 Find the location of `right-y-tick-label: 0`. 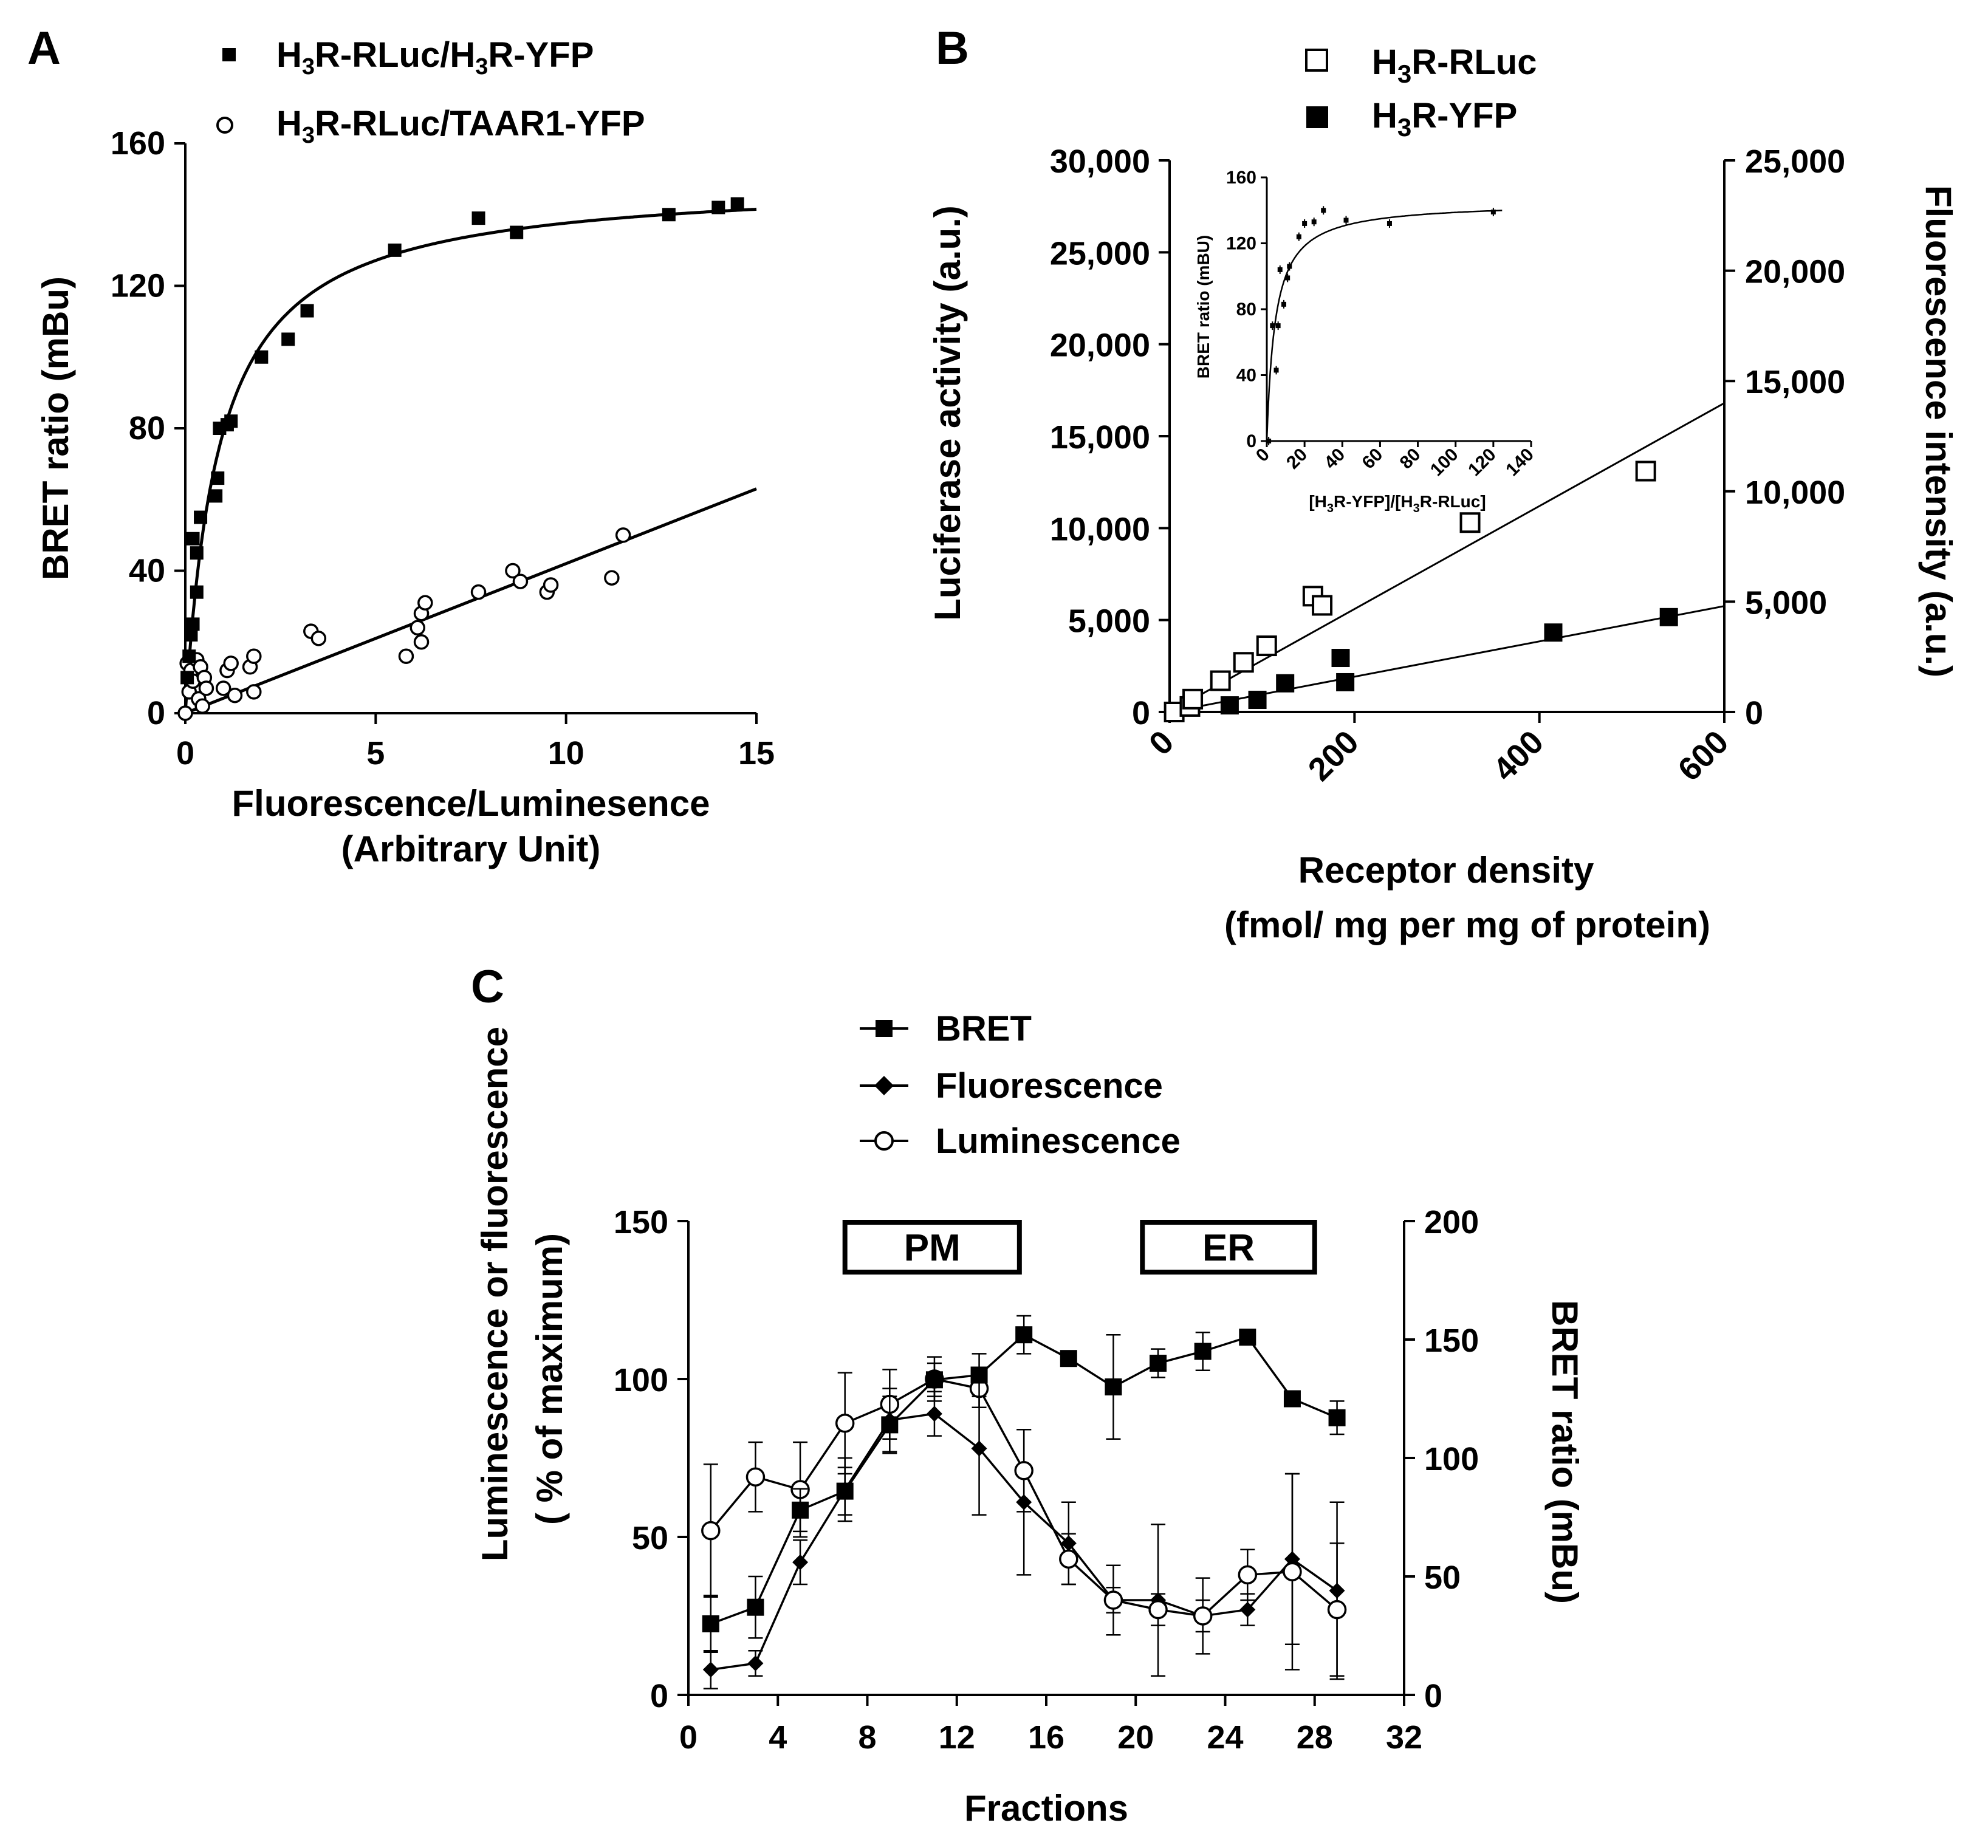

right-y-tick-label: 0 is located at coordinates (1754, 713).